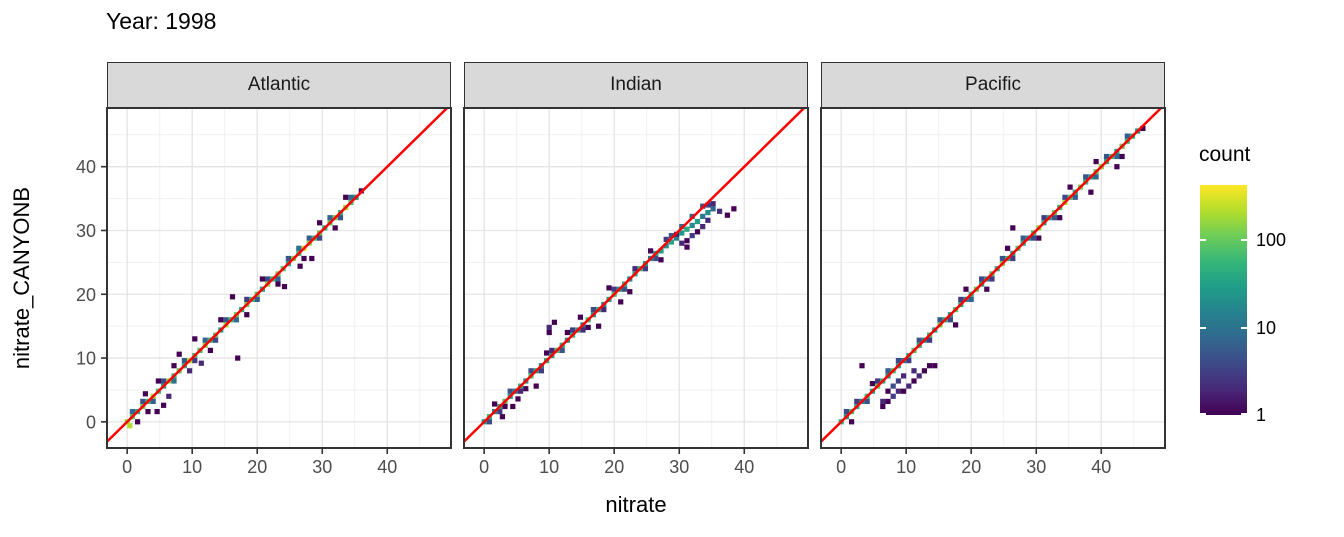 This screenshot has width=1344, height=537. What do you see at coordinates (1225, 154) in the screenshot?
I see `legend-title: count` at bounding box center [1225, 154].